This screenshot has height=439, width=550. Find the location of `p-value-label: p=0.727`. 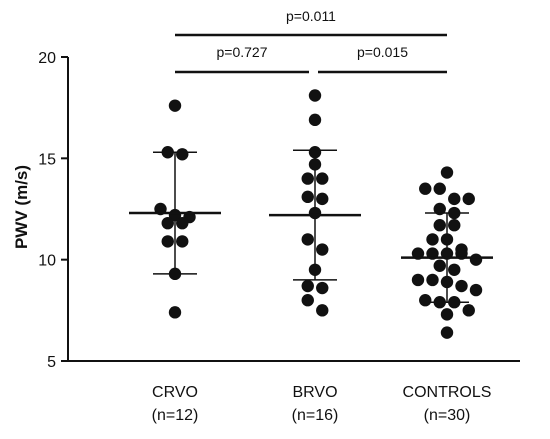

p-value-label: p=0.727 is located at coordinates (242, 52).